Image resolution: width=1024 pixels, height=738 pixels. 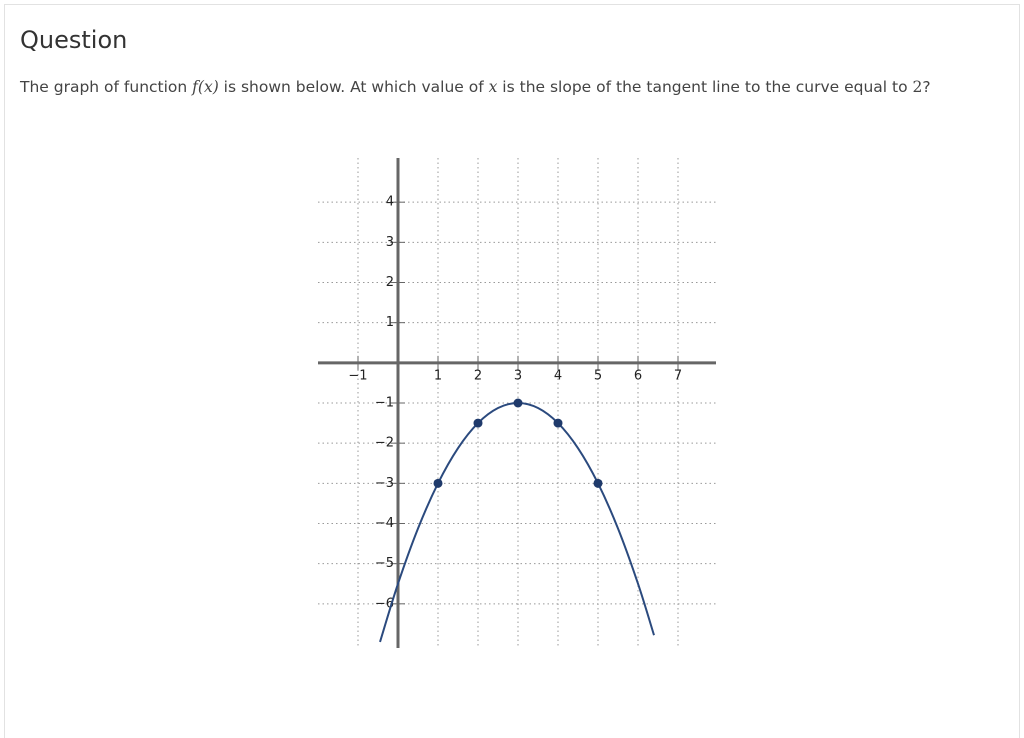 What do you see at coordinates (354, 87) in the screenshot?
I see `prompt-text: is shown below. At which value of` at bounding box center [354, 87].